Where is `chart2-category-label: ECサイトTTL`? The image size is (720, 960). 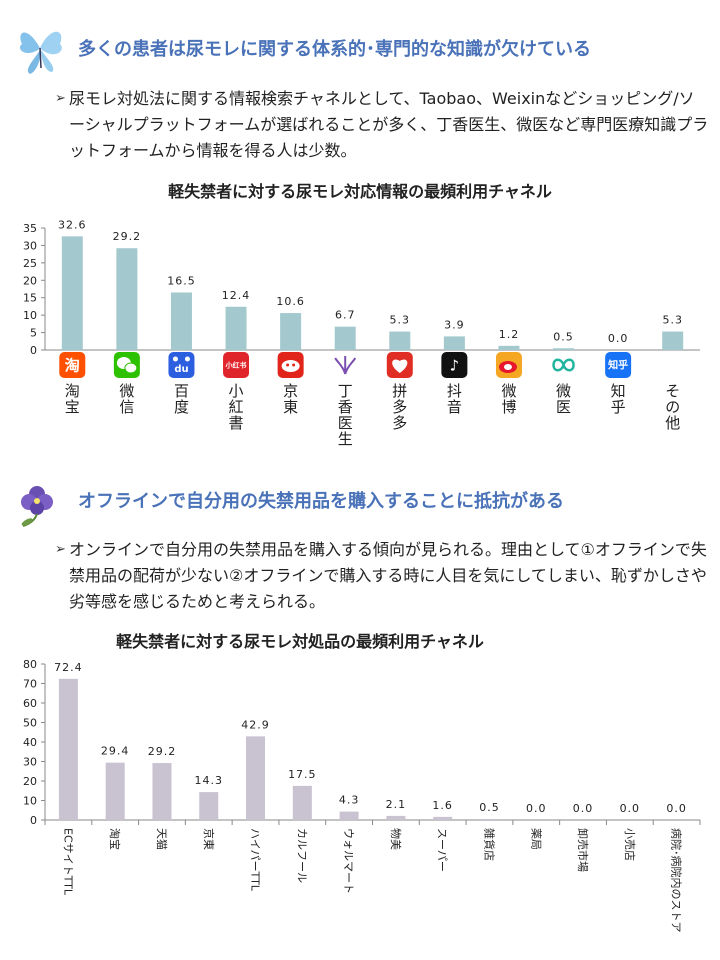
chart2-category-label: ECサイトTTL is located at coordinates (67, 862).